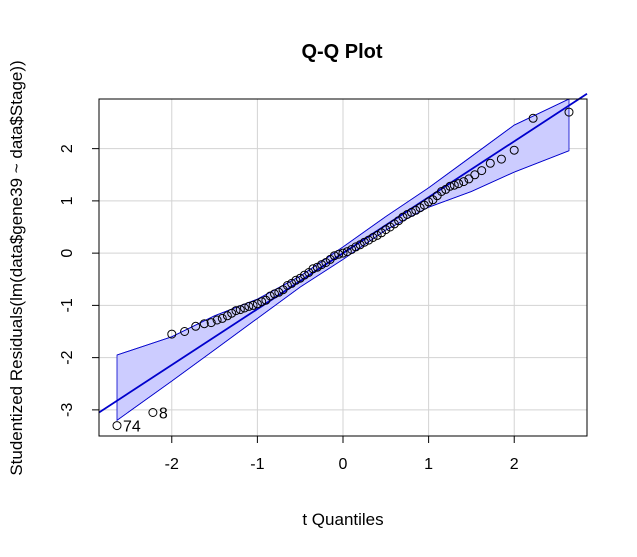 This screenshot has width=637, height=557. Describe the element at coordinates (145, 421) in the screenshot. I see `point-annotations: 74 8` at that location.